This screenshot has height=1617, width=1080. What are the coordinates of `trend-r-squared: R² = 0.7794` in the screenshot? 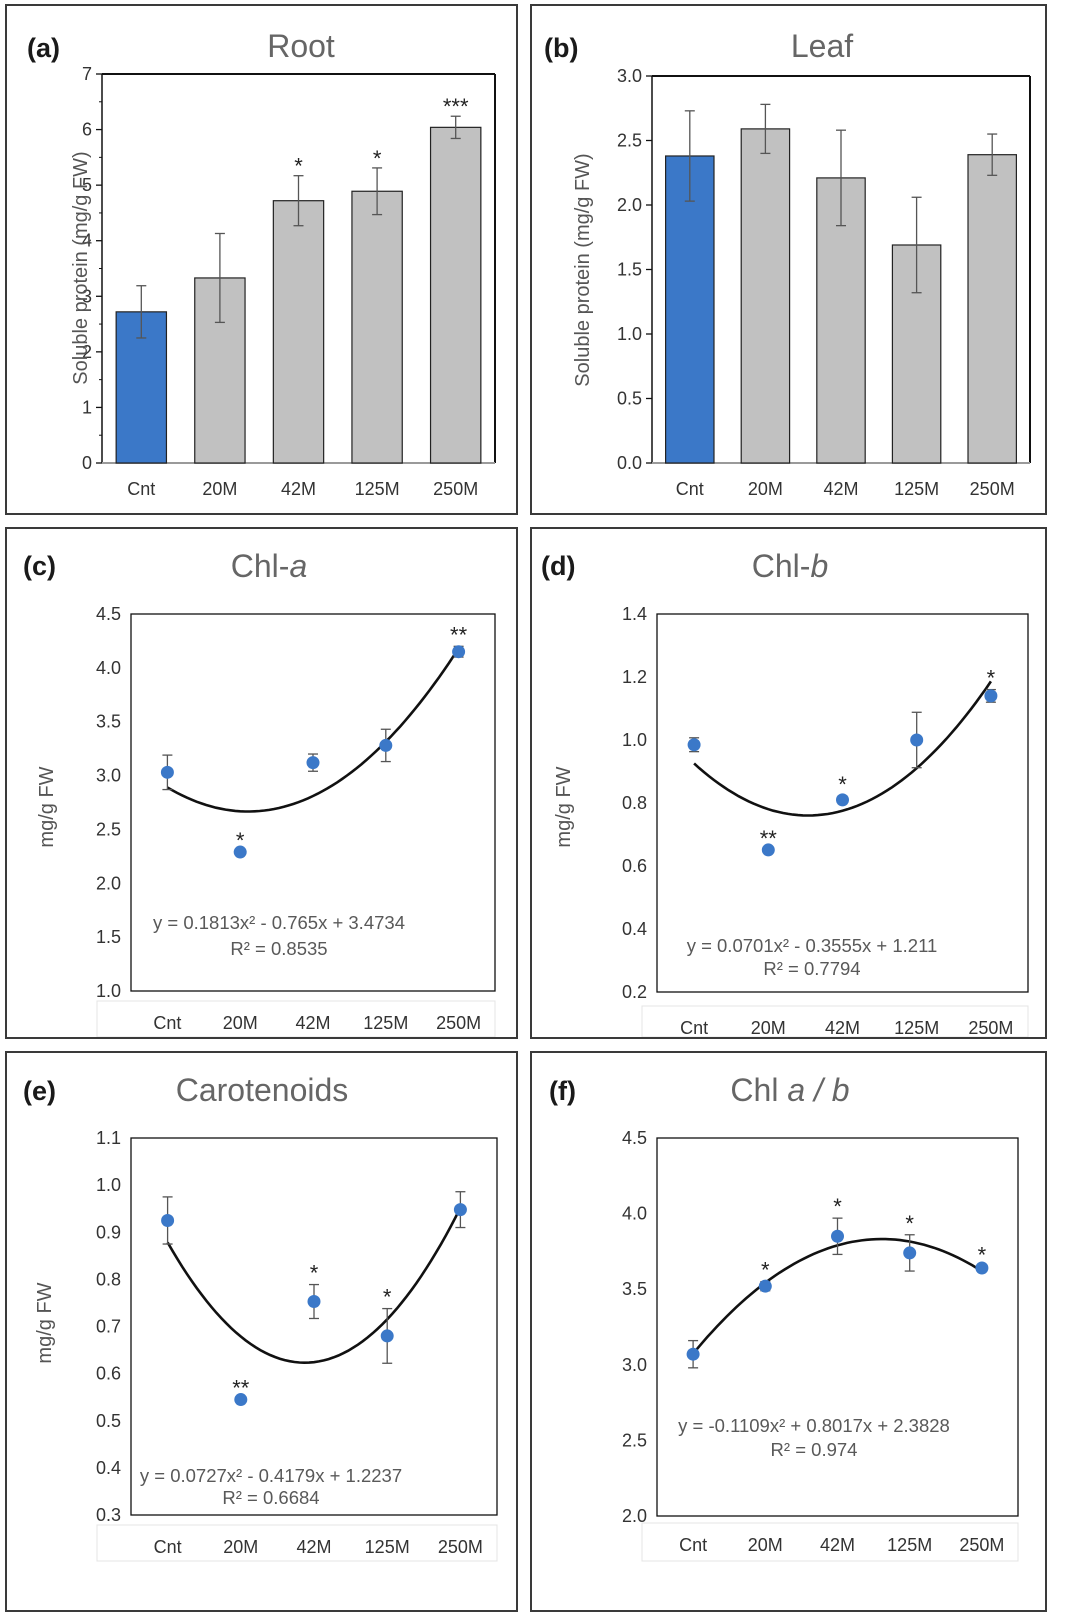 It's located at (811, 968).